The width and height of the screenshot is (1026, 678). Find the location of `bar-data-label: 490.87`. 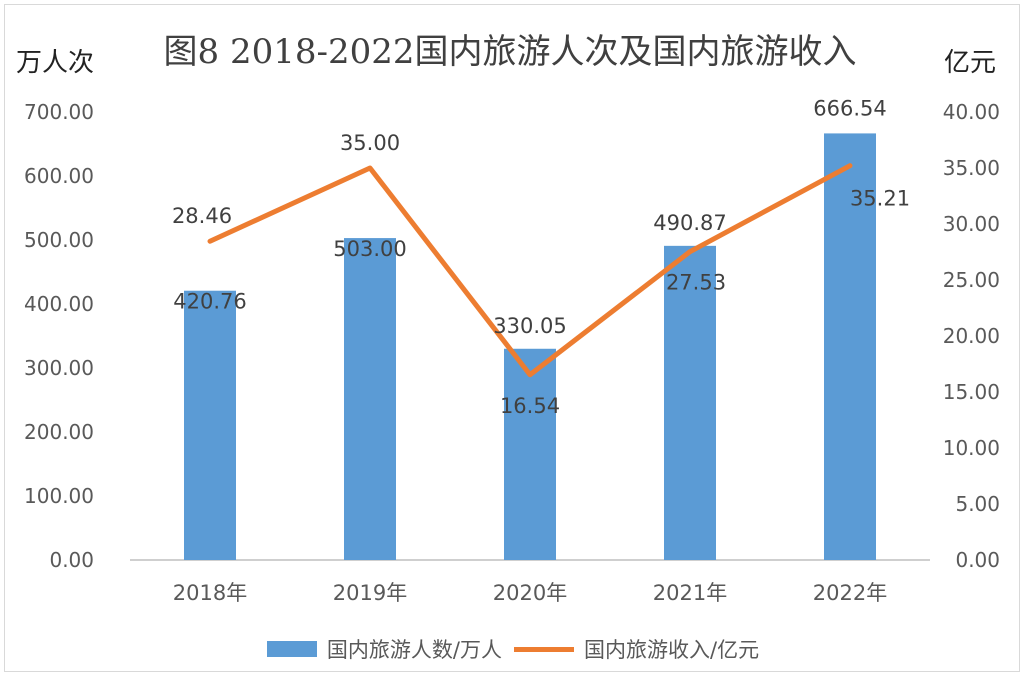

bar-data-label: 490.87 is located at coordinates (689, 223).